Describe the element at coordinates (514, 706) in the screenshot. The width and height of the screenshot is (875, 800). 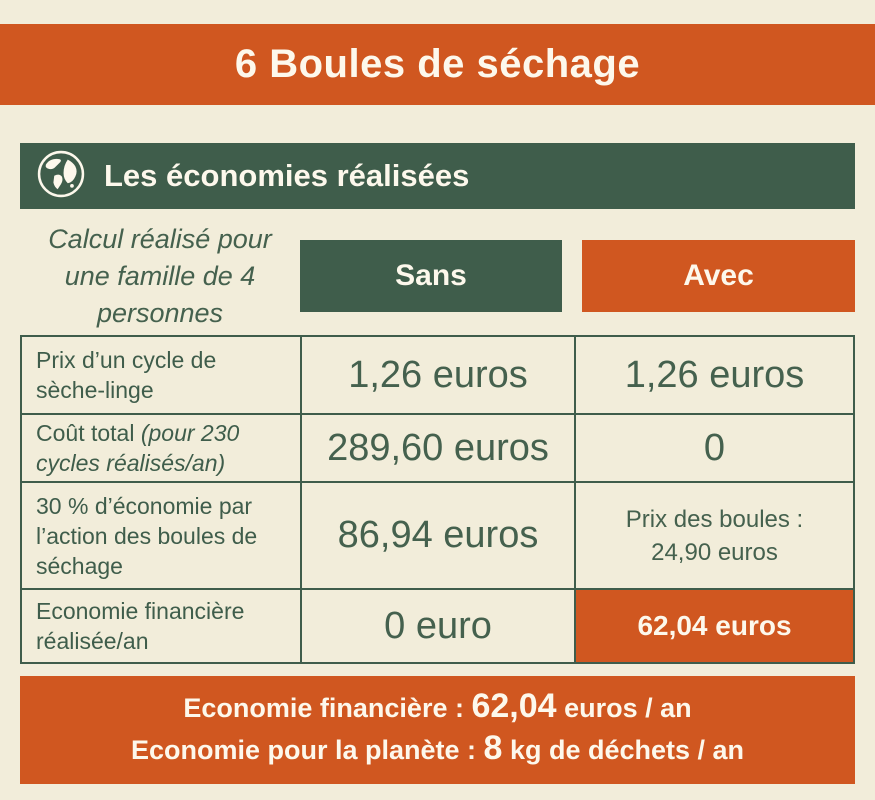
I see `summary-financial-value: 62,04` at that location.